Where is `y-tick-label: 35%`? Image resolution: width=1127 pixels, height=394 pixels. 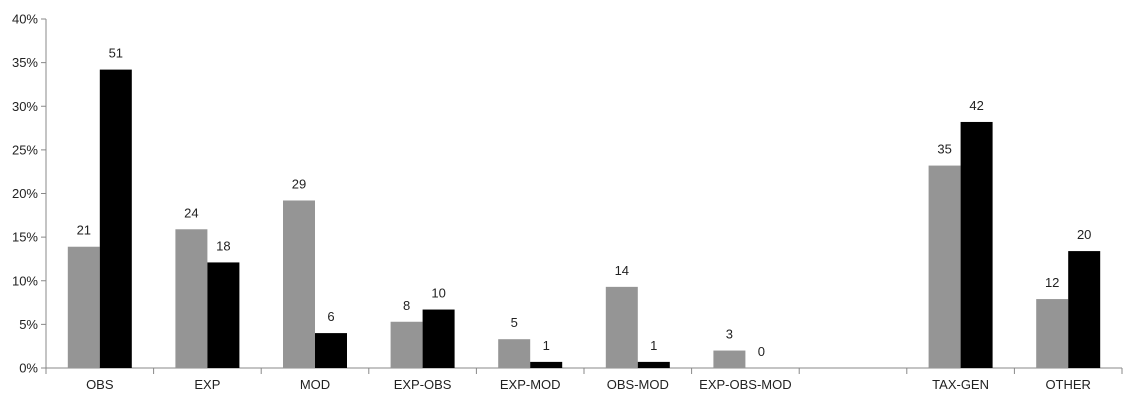 y-tick-label: 35% is located at coordinates (25, 62).